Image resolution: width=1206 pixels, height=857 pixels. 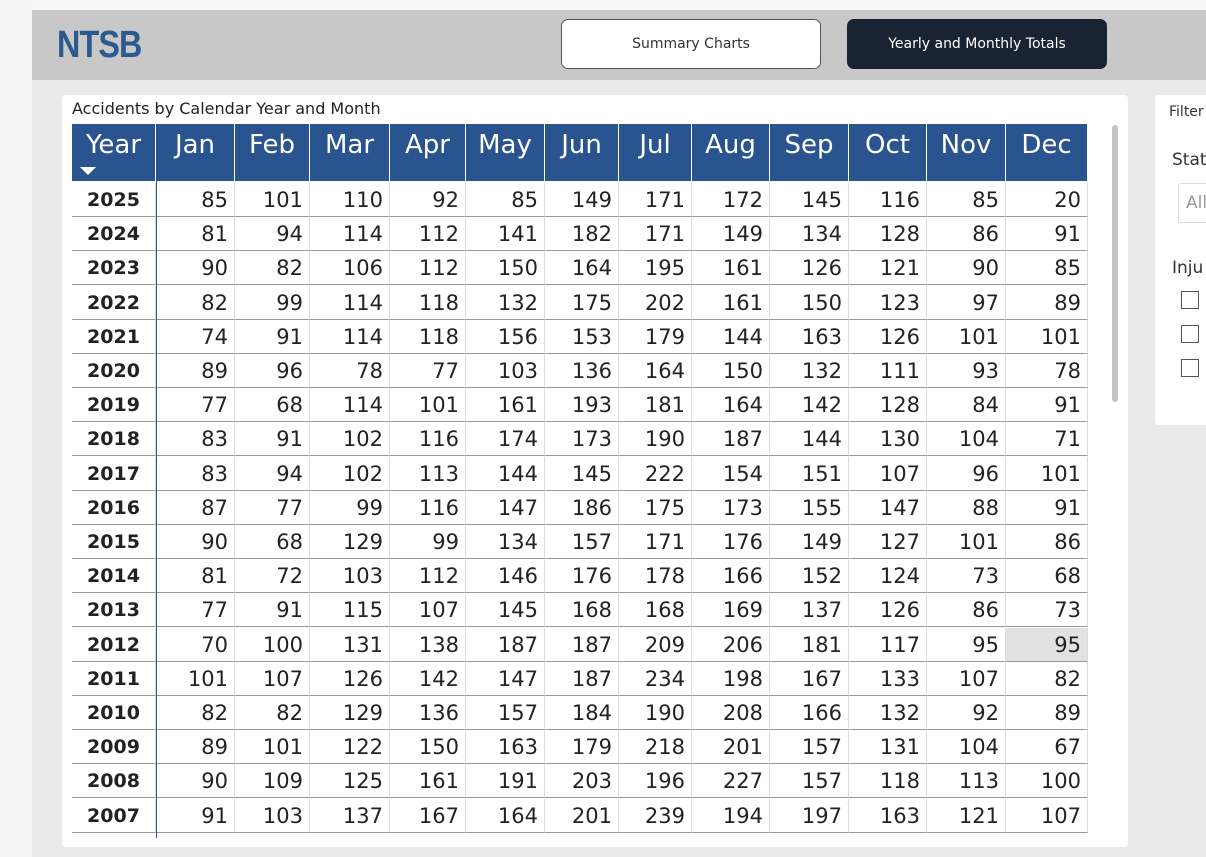 What do you see at coordinates (272, 678) in the screenshot?
I see `value-cell: 107` at bounding box center [272, 678].